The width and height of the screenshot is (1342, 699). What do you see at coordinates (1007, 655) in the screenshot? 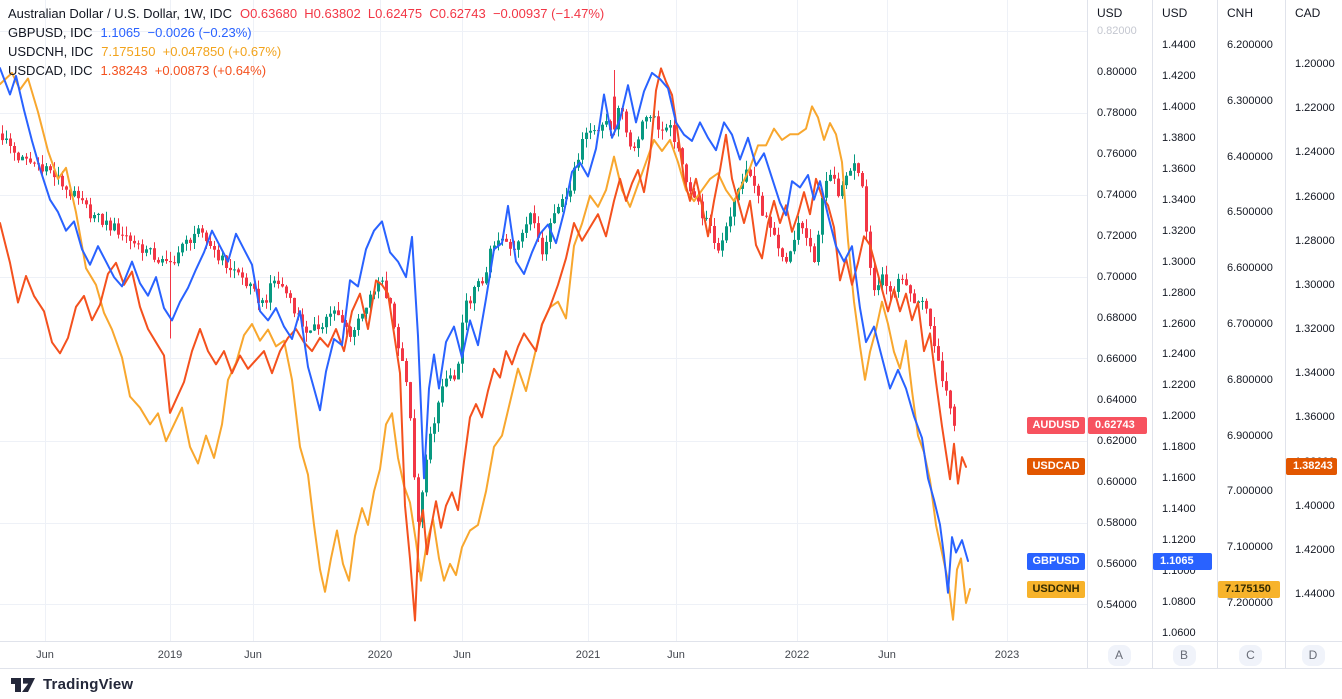
I see `time-axis-label: 2023` at bounding box center [1007, 655].